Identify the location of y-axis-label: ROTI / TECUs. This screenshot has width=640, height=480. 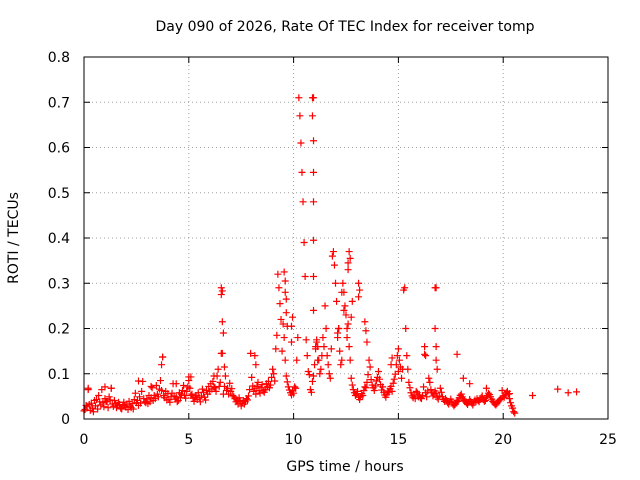
(14, 238).